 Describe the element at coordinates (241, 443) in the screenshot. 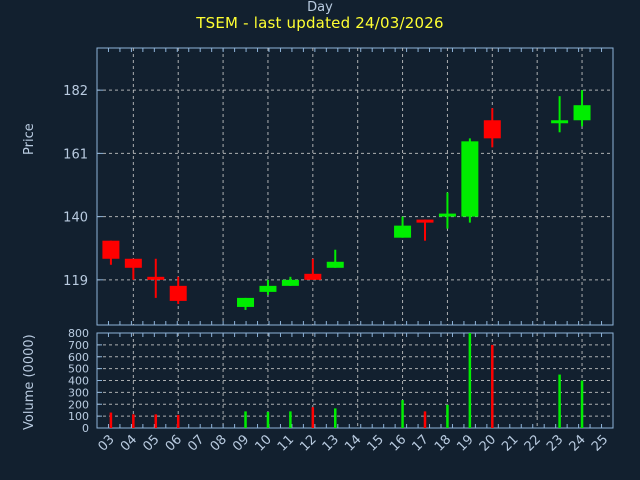

I see `day-tick-label: 09` at that location.